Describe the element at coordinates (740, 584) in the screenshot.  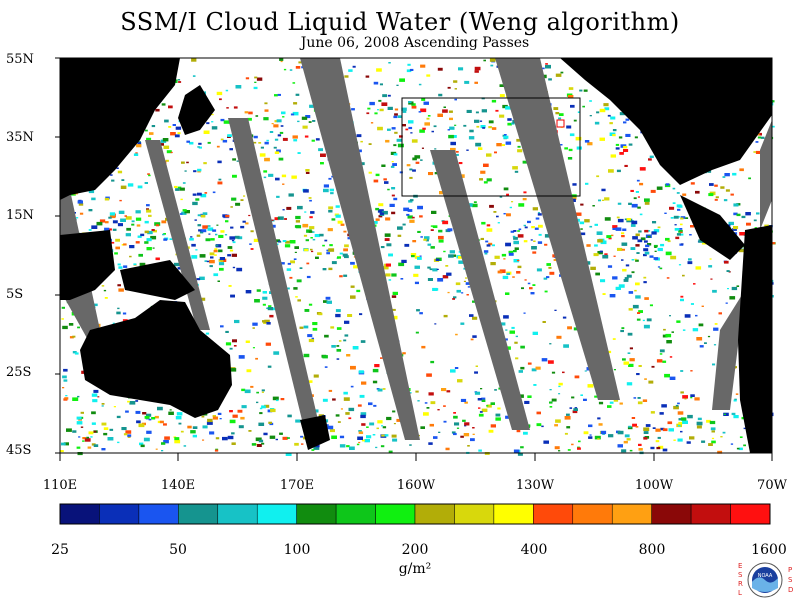
I see `svg-text: R` at that location.